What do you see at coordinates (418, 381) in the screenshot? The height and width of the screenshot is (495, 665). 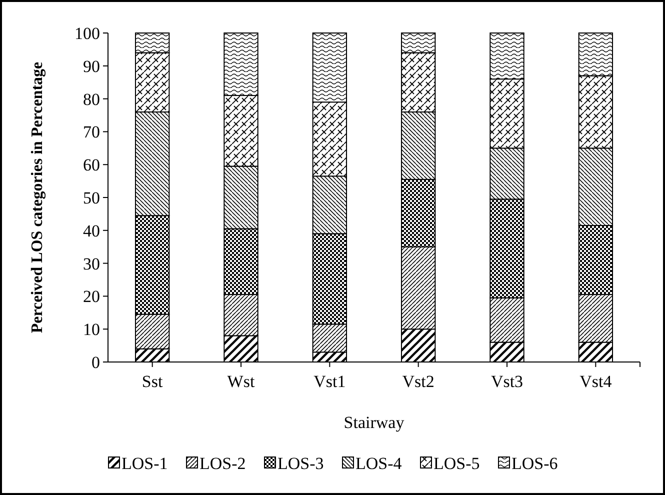 I see `x-tick-label: Vst2` at bounding box center [418, 381].